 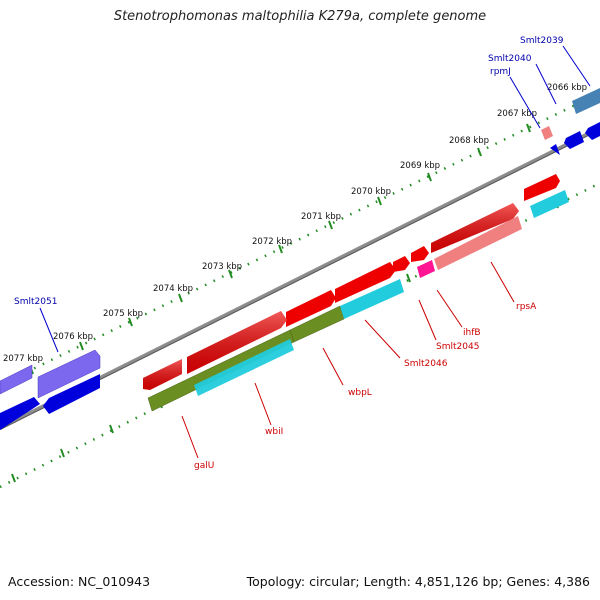 I want to click on gene-blue-left-a, so click(x=20, y=413).